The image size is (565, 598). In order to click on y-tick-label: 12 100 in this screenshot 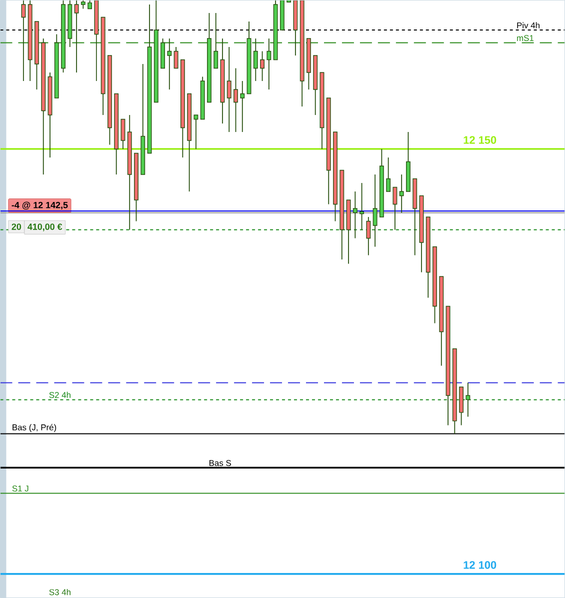, I will do `click(480, 565)`.